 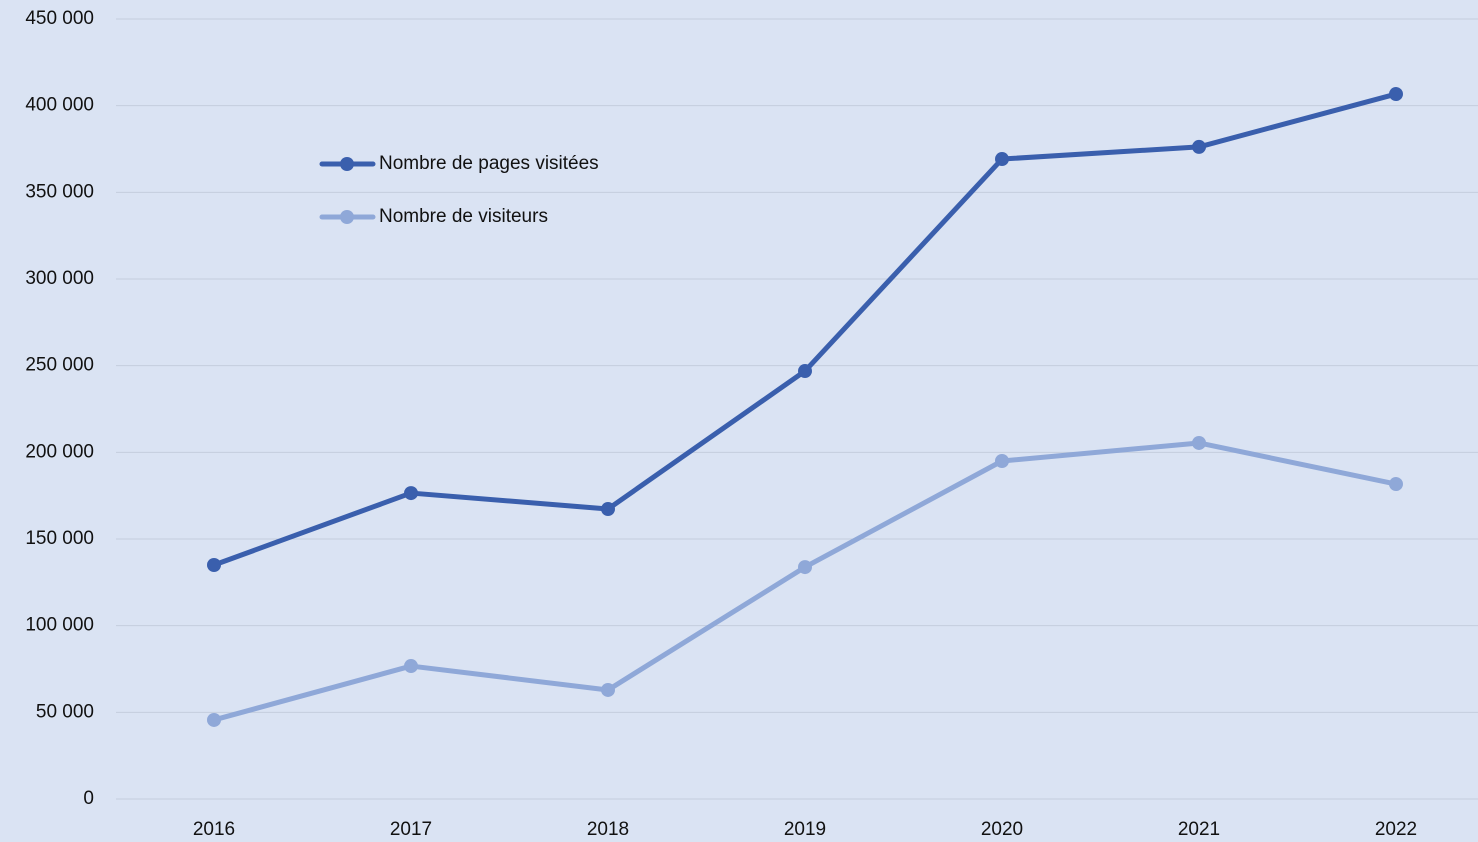 What do you see at coordinates (59, 105) in the screenshot?
I see `y-tick-label: 400 000` at bounding box center [59, 105].